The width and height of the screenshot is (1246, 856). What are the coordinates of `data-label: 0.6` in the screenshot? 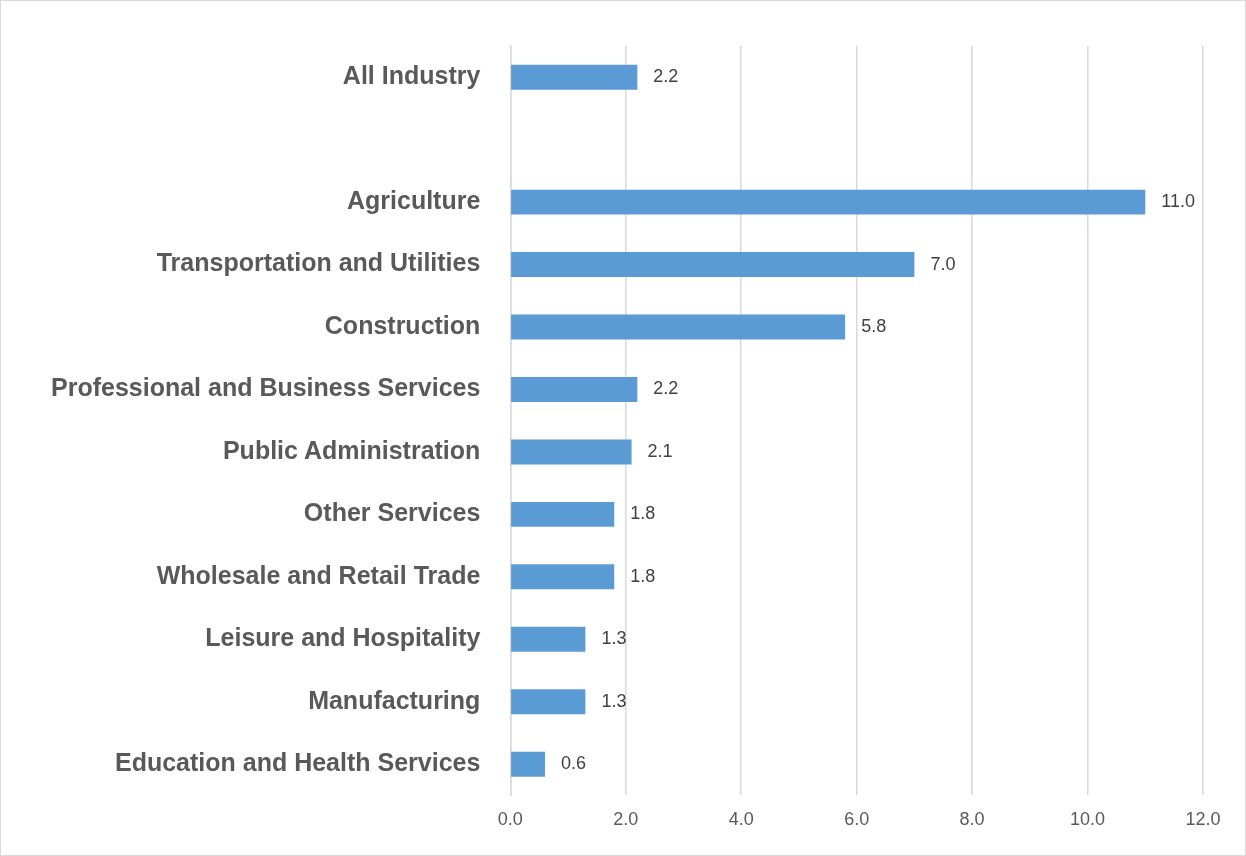 It's located at (573, 763).